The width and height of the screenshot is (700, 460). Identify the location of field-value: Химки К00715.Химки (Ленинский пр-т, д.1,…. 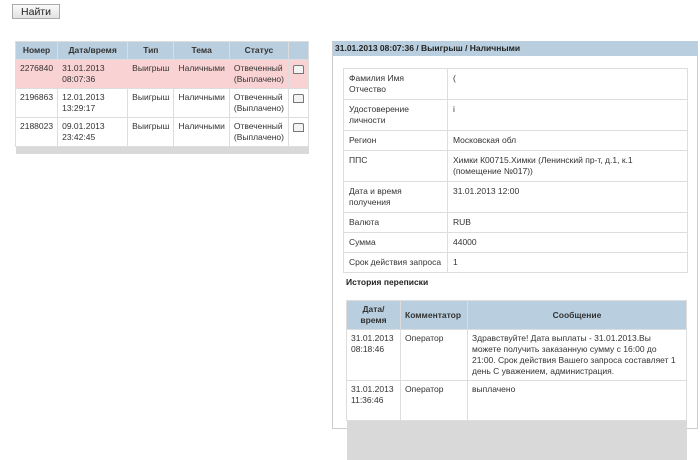
(568, 166).